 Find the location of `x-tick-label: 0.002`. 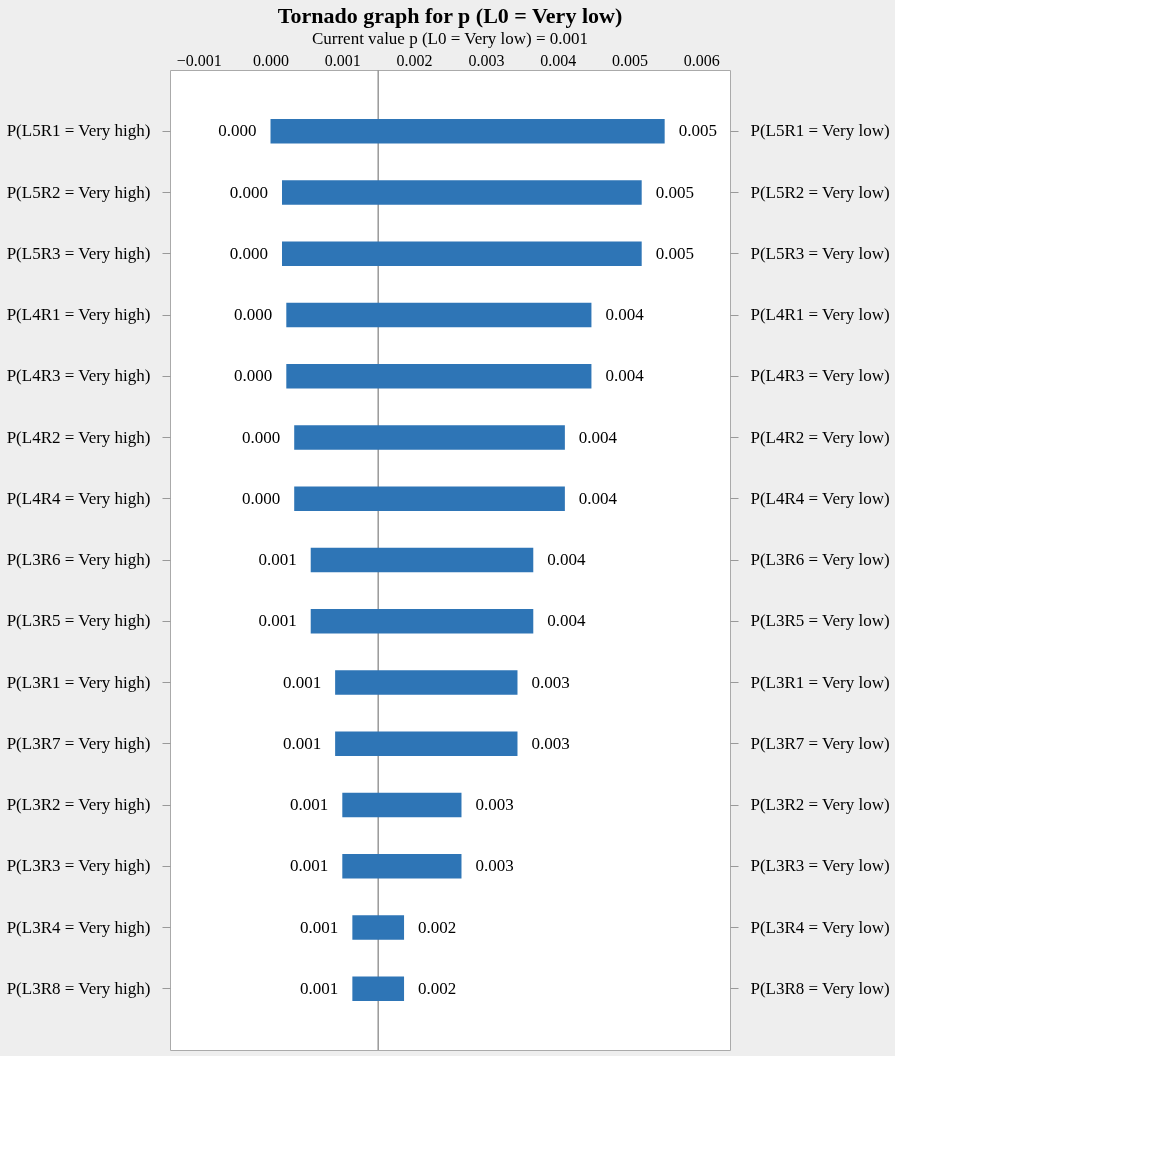

x-tick-label: 0.002 is located at coordinates (414, 60).